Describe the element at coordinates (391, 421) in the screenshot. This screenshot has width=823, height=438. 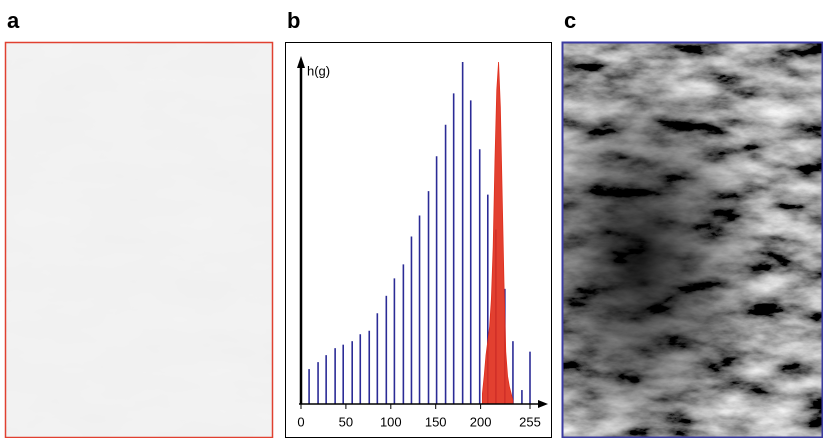
I see `x-tick-label: 100` at that location.